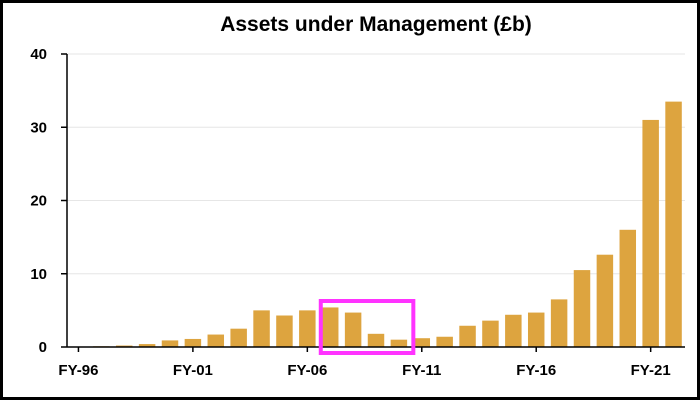 The image size is (700, 400). I want to click on highlight-box, so click(367, 327).